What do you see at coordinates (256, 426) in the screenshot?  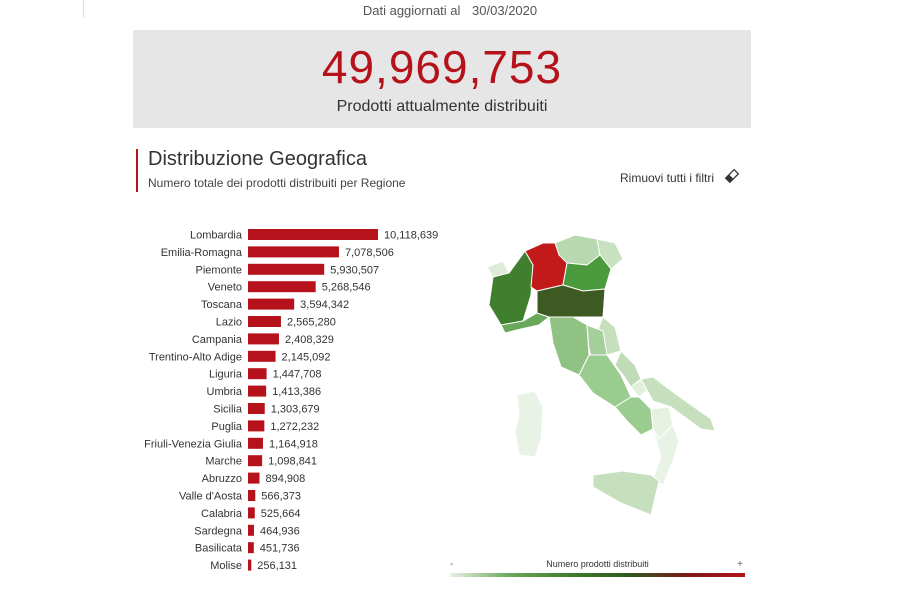 I see `bar-puglia` at bounding box center [256, 426].